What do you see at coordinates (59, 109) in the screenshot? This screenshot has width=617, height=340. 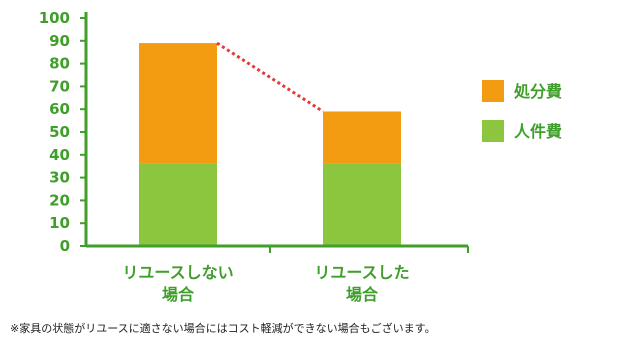 I see `y-tick-label: 60` at bounding box center [59, 109].